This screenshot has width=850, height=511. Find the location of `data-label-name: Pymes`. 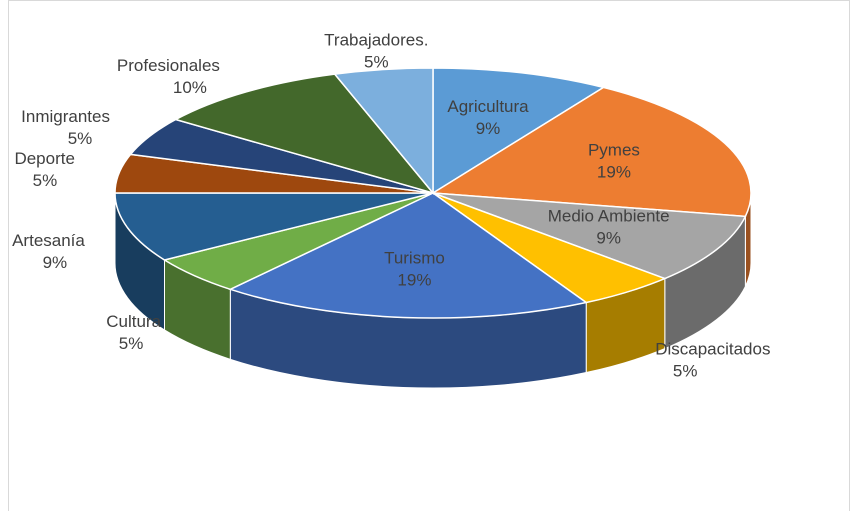

data-label-name: Pymes is located at coordinates (614, 150).